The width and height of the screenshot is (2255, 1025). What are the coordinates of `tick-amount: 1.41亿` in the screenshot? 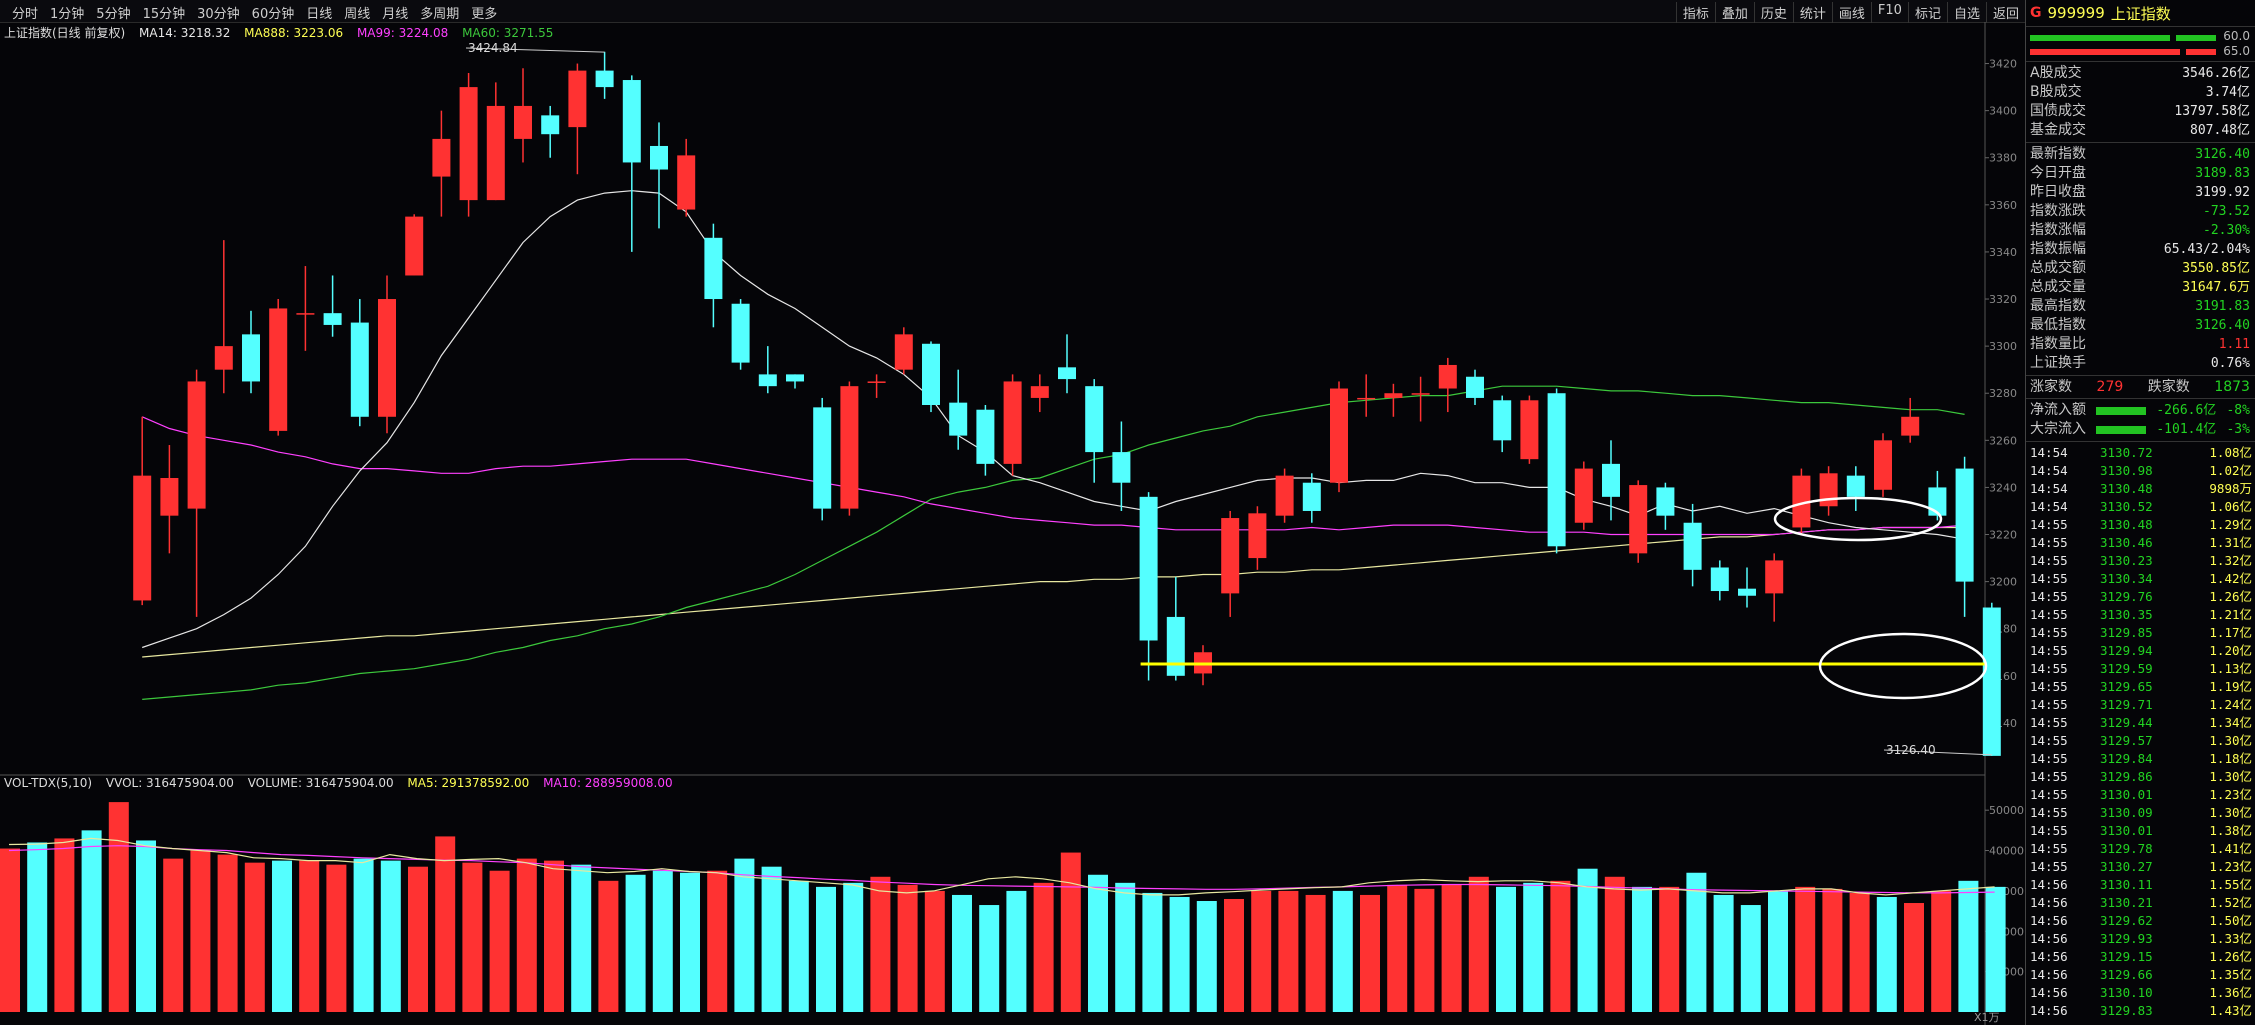 It's located at (2230, 848).